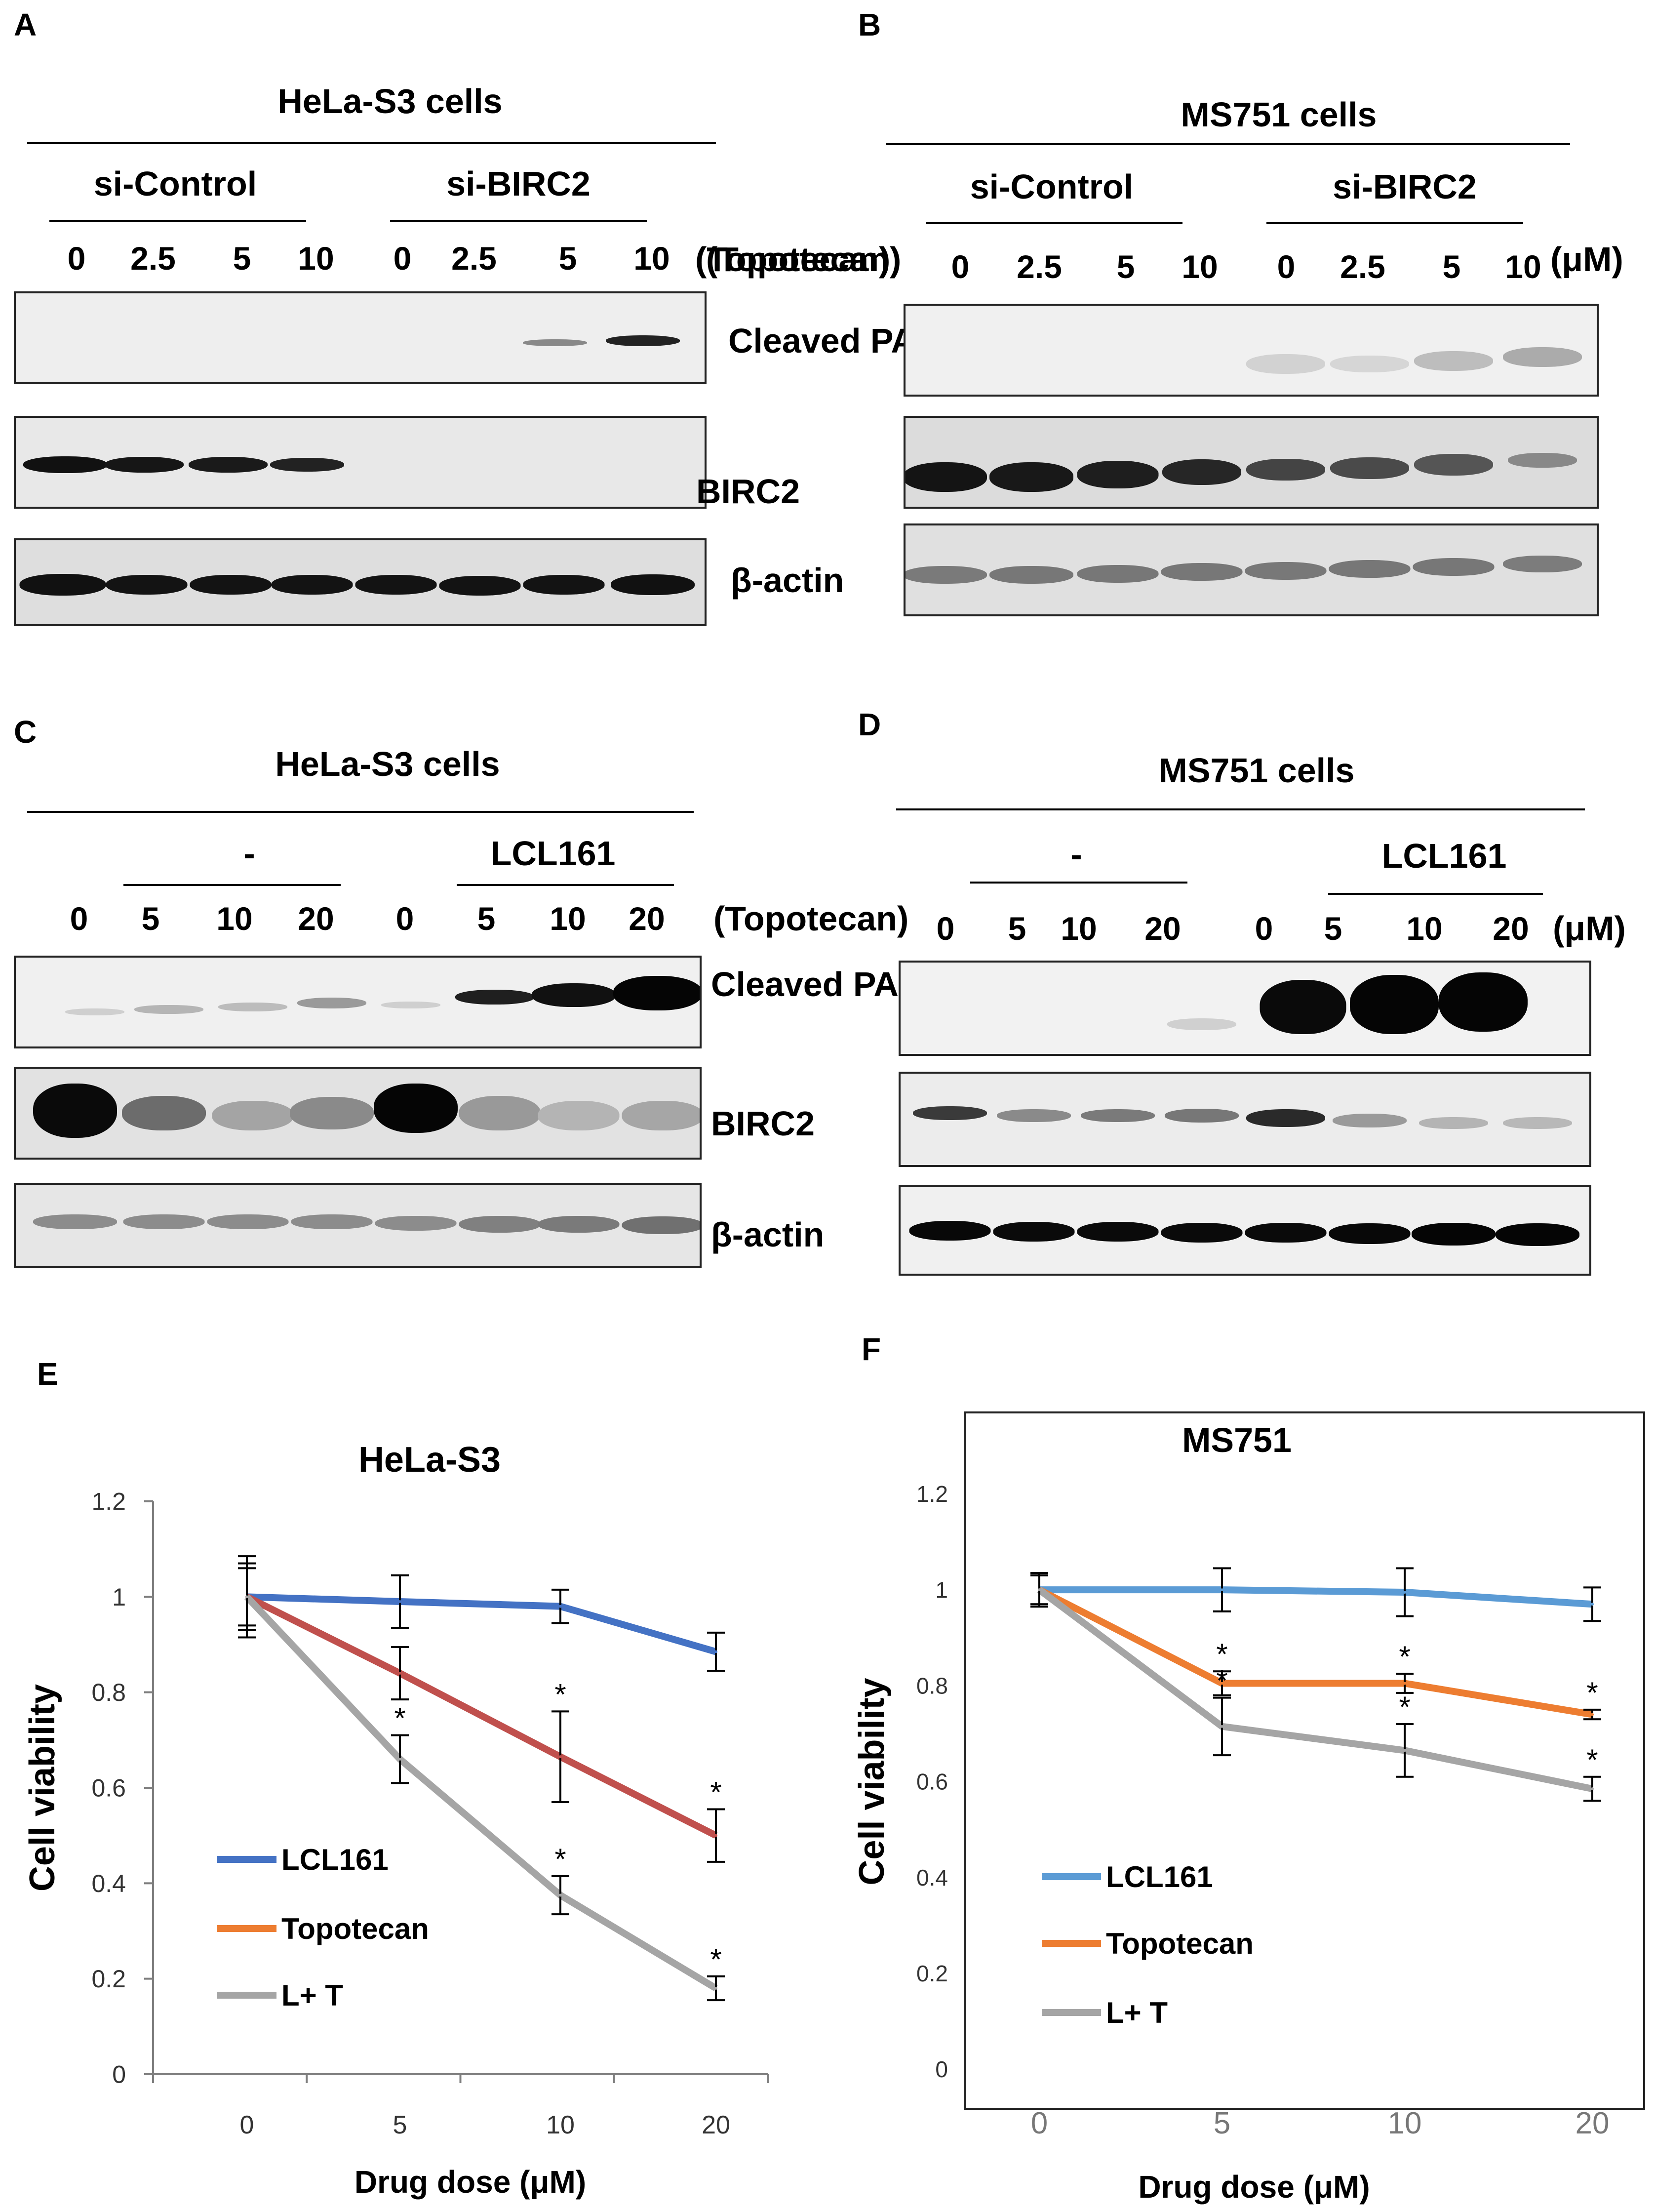 The image size is (1655, 2212). Describe the element at coordinates (1405, 2123) in the screenshot. I see `x-tick-label: 10` at that location.